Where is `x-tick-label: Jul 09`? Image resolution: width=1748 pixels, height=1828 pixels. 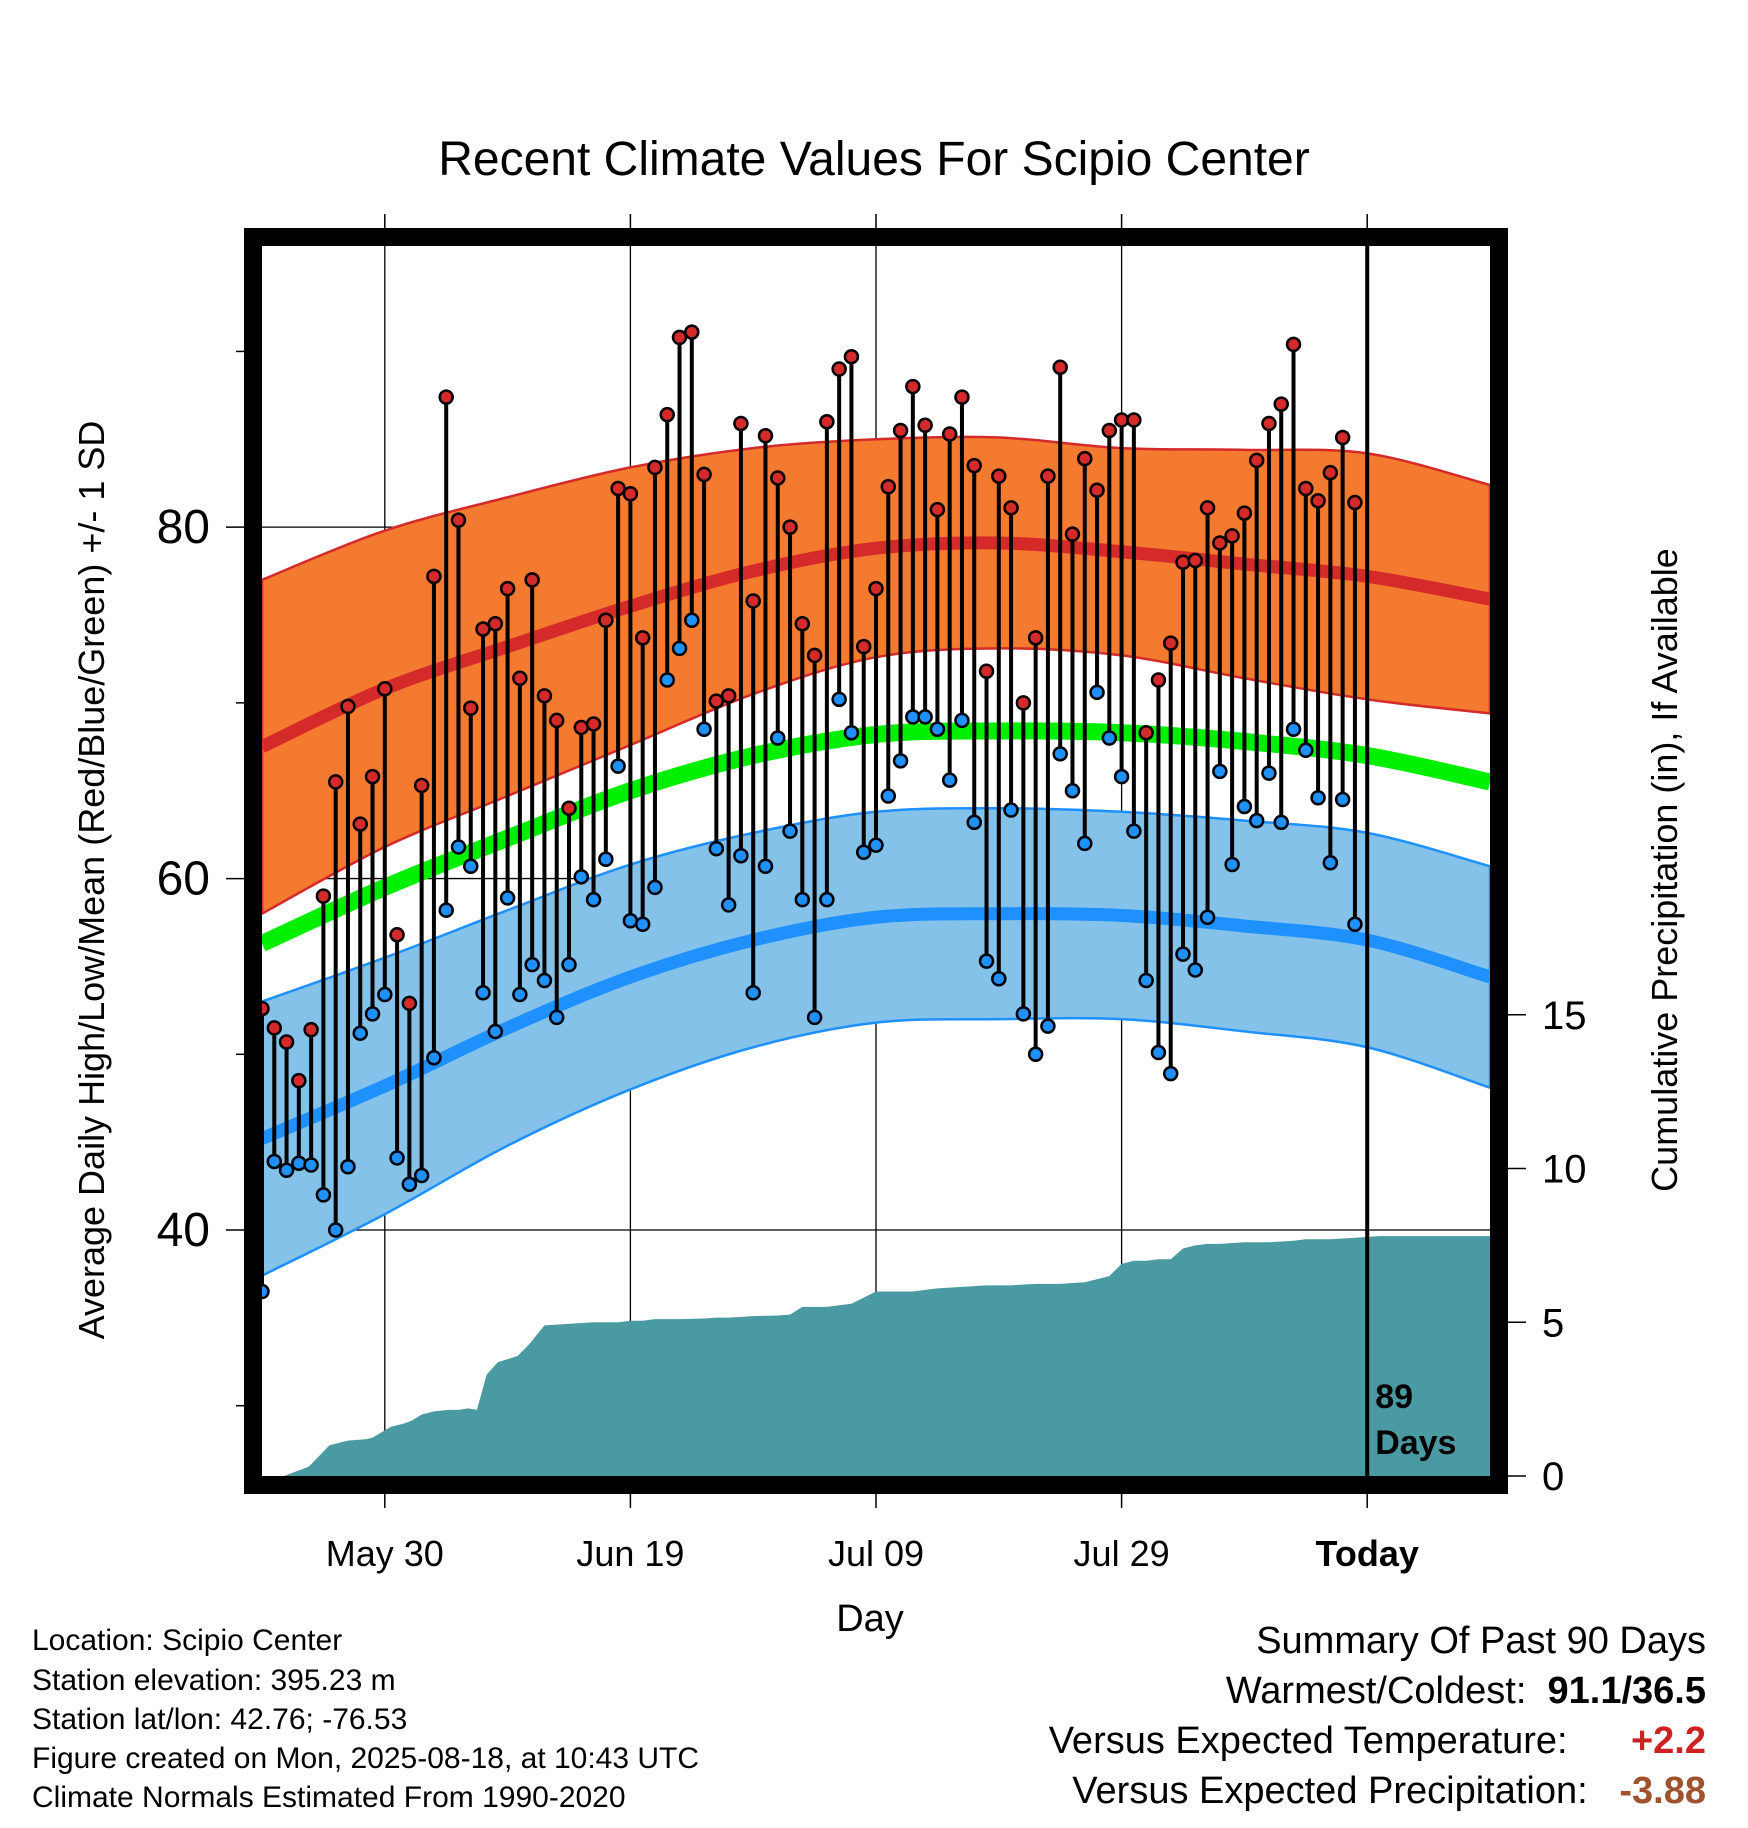 x-tick-label: Jul 09 is located at coordinates (876, 1553).